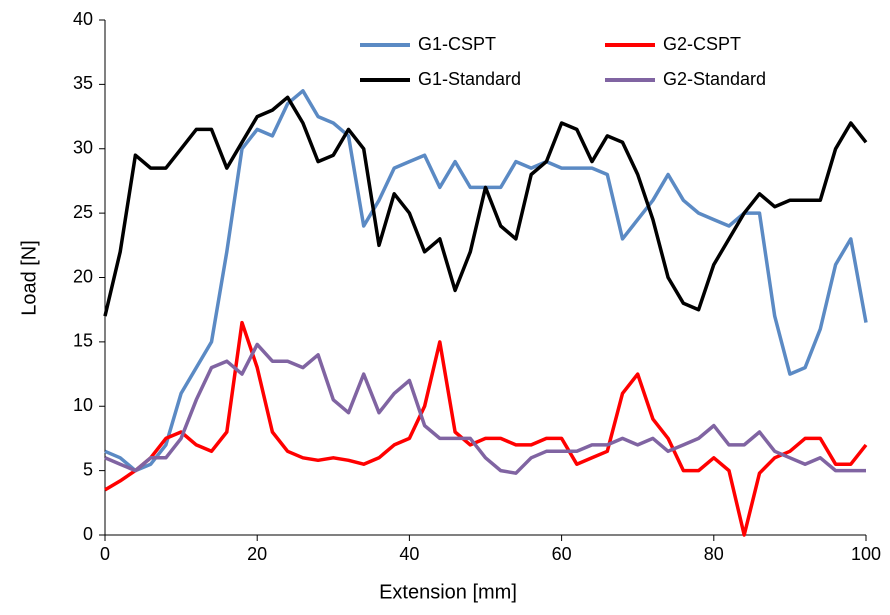  What do you see at coordinates (105, 554) in the screenshot?
I see `x-tick-label: 0` at bounding box center [105, 554].